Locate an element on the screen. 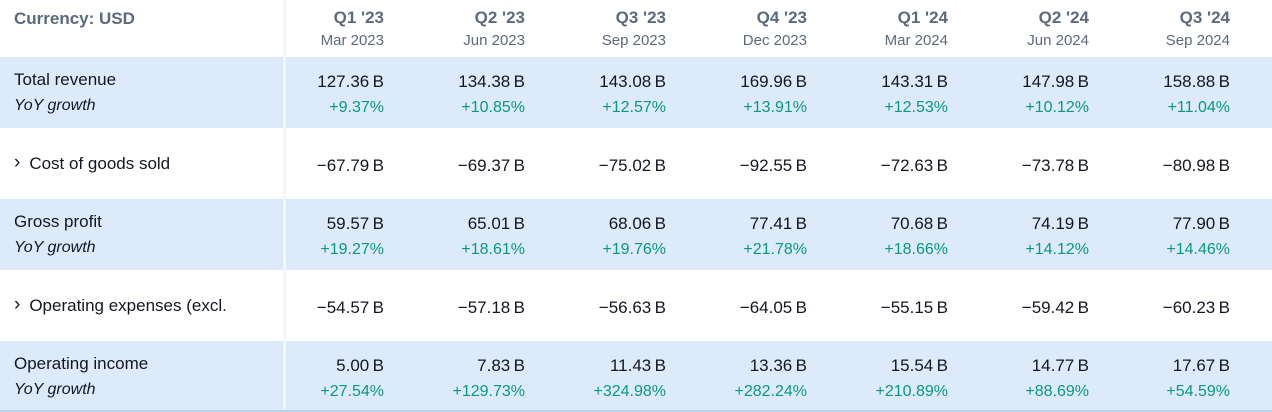 This screenshot has width=1272, height=412. cell-value: −60.23 B is located at coordinates (1196, 307).